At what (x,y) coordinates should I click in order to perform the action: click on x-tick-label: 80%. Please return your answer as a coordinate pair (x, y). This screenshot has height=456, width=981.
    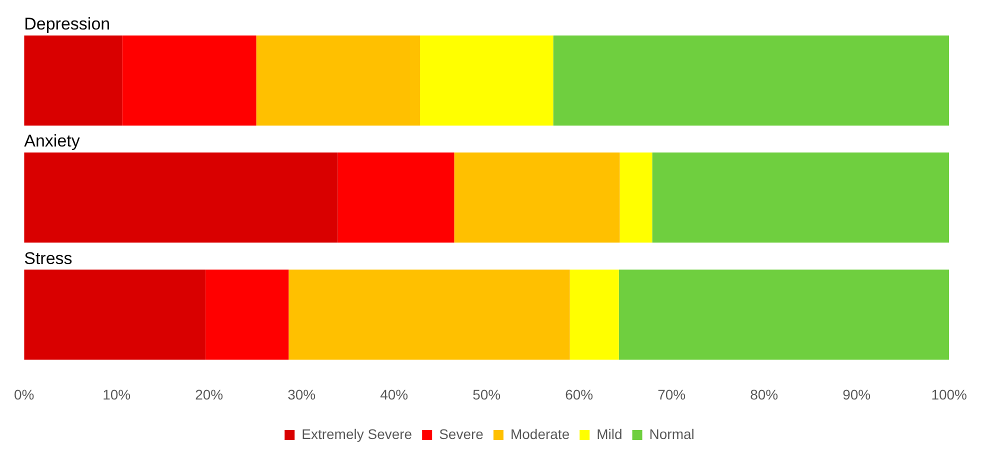
    Looking at the image, I should click on (764, 394).